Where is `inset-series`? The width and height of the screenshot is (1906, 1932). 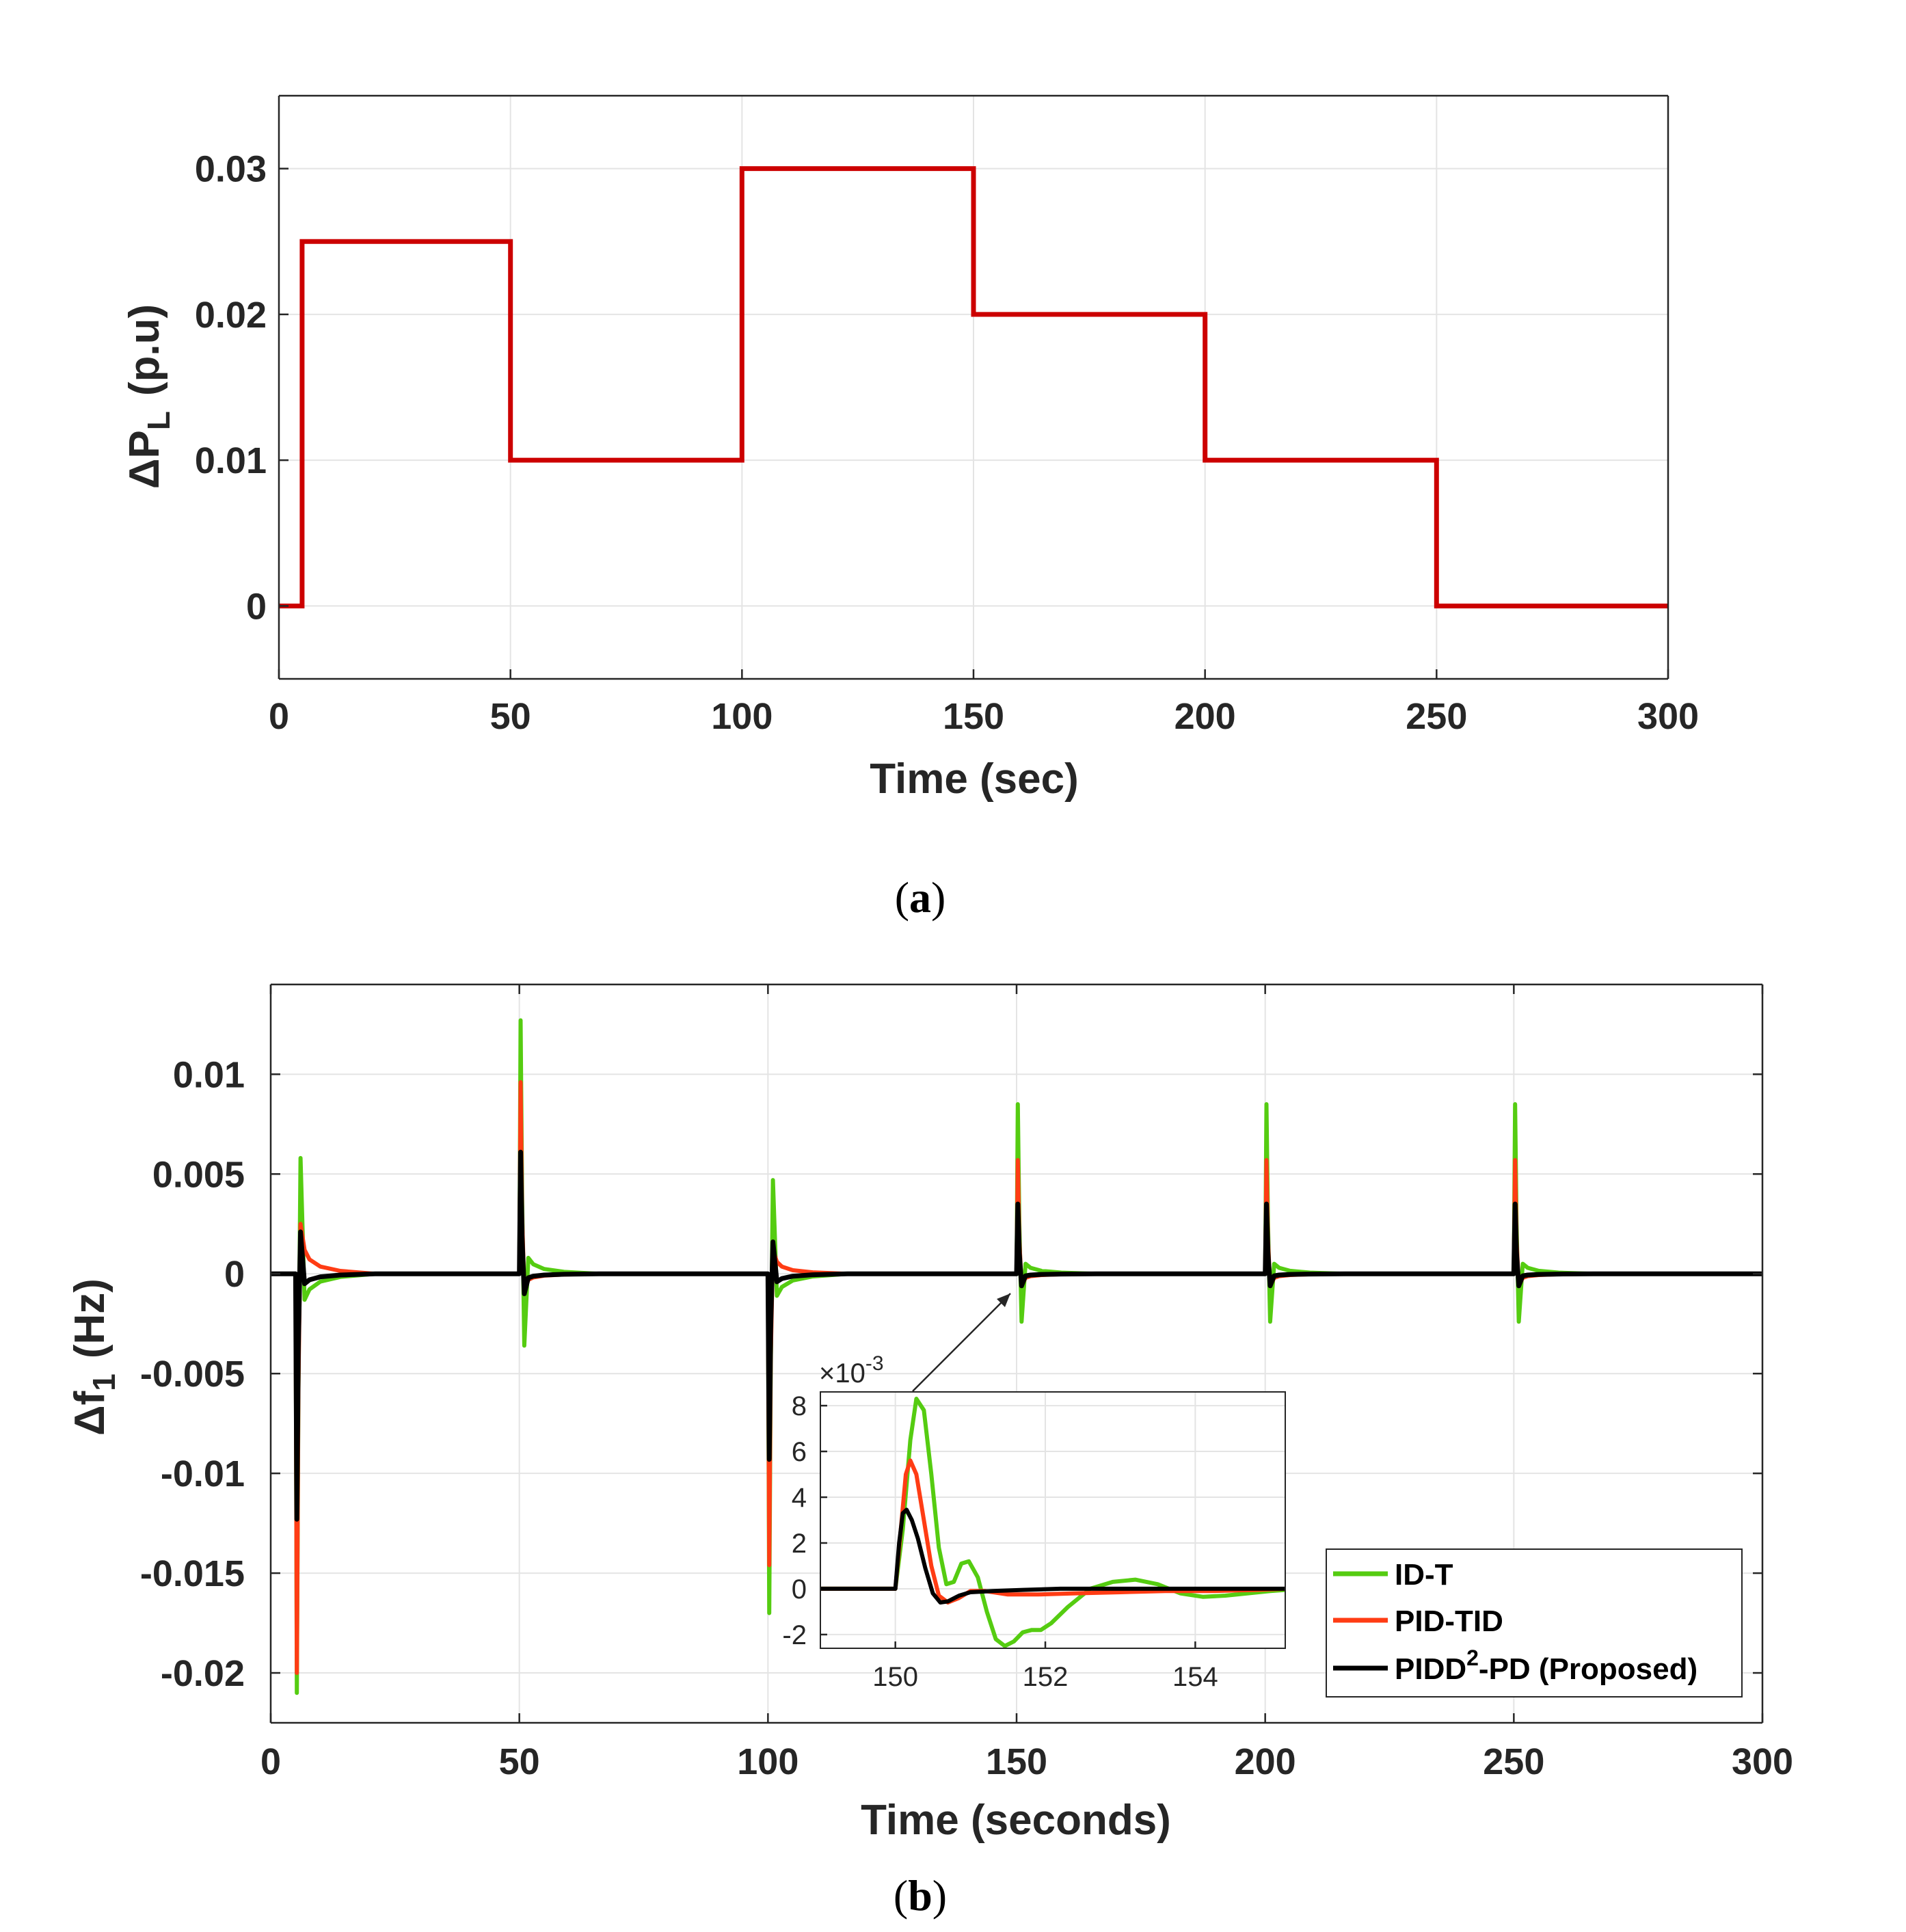 inset-series is located at coordinates (1053, 1522).